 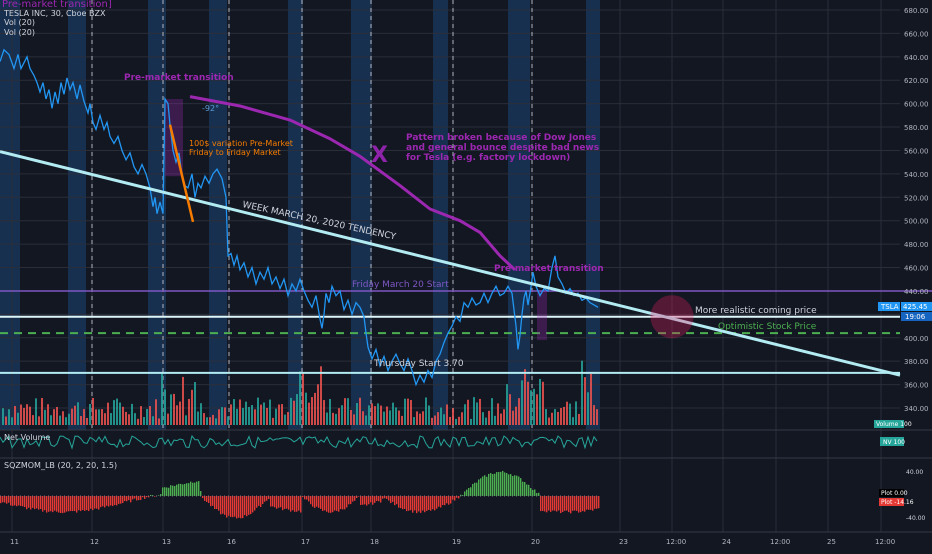 I want to click on session-band, so click(x=77, y=215).